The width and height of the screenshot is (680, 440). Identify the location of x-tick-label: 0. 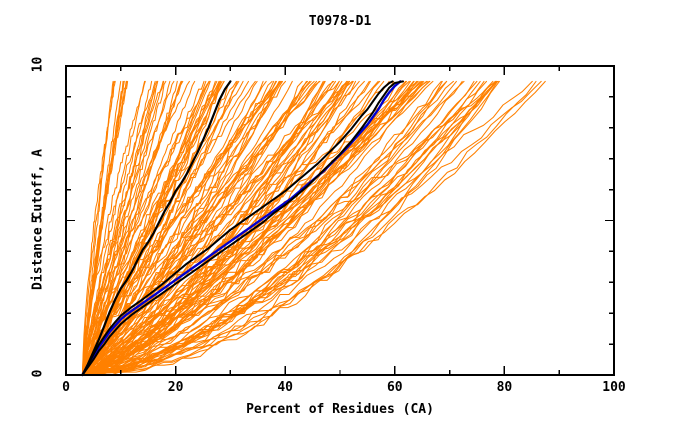
(66, 387).